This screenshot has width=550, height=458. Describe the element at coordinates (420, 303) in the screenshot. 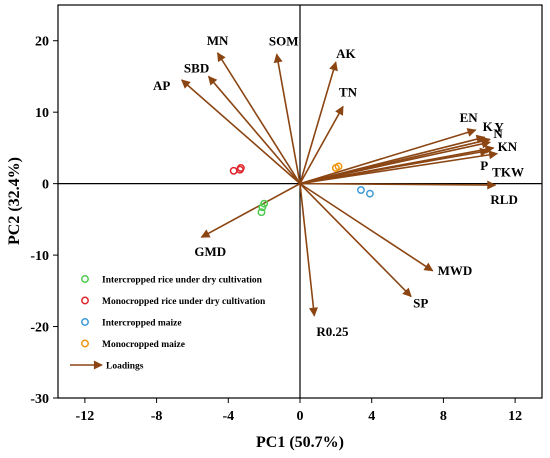

I see `loading-label-sp: SP` at that location.